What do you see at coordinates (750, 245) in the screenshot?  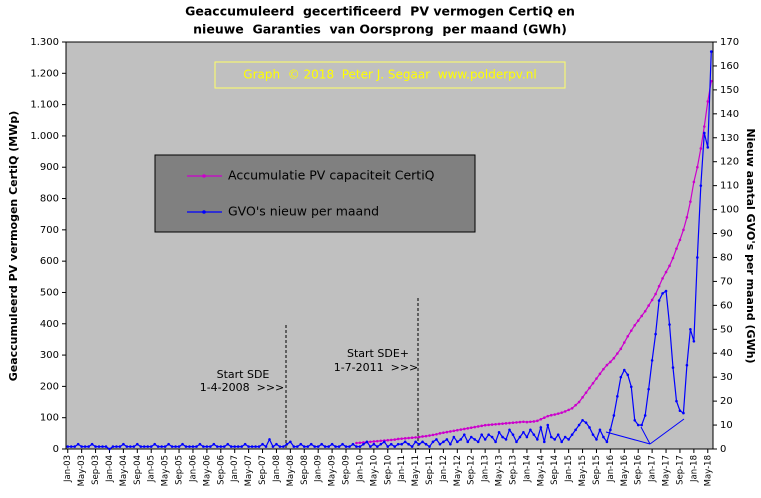 I see `y2-axis-label: Nieuw aantal GVO's per maand (GWh)` at bounding box center [750, 245].